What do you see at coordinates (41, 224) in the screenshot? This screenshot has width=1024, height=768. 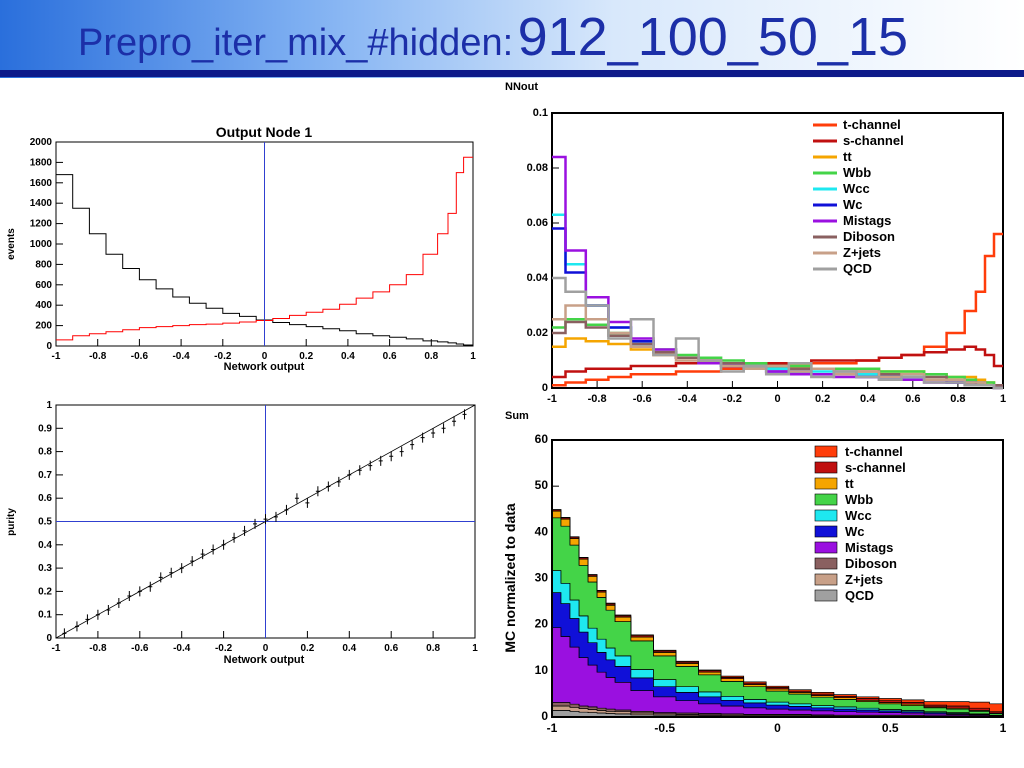 I see `y-tick-label: 1200` at bounding box center [41, 224].